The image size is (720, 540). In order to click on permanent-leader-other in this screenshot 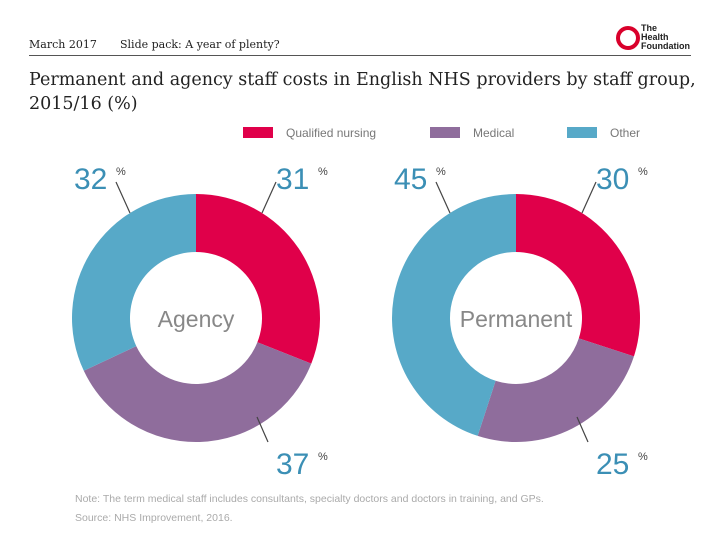, I will do `click(443, 197)`.